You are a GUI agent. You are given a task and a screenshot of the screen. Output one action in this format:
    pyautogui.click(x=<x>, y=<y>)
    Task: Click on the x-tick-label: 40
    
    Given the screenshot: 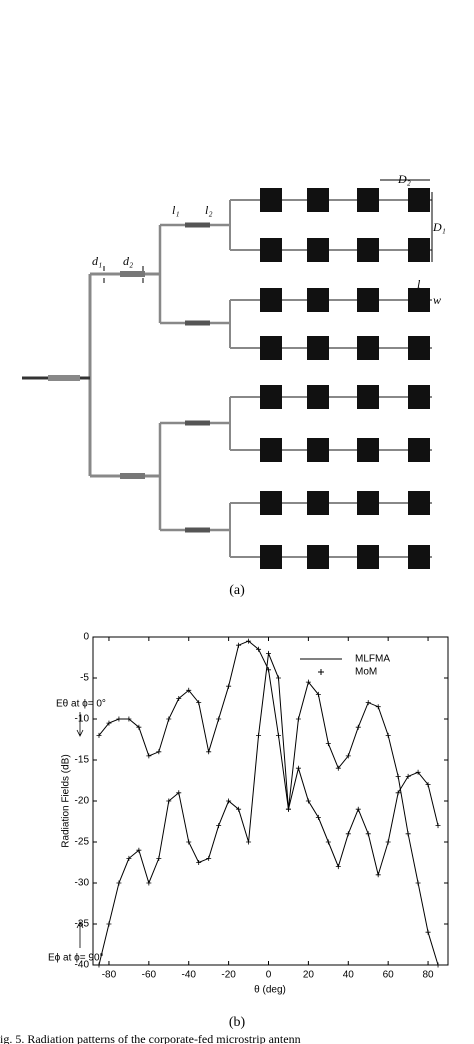 What is the action you would take?
    pyautogui.click(x=349, y=975)
    